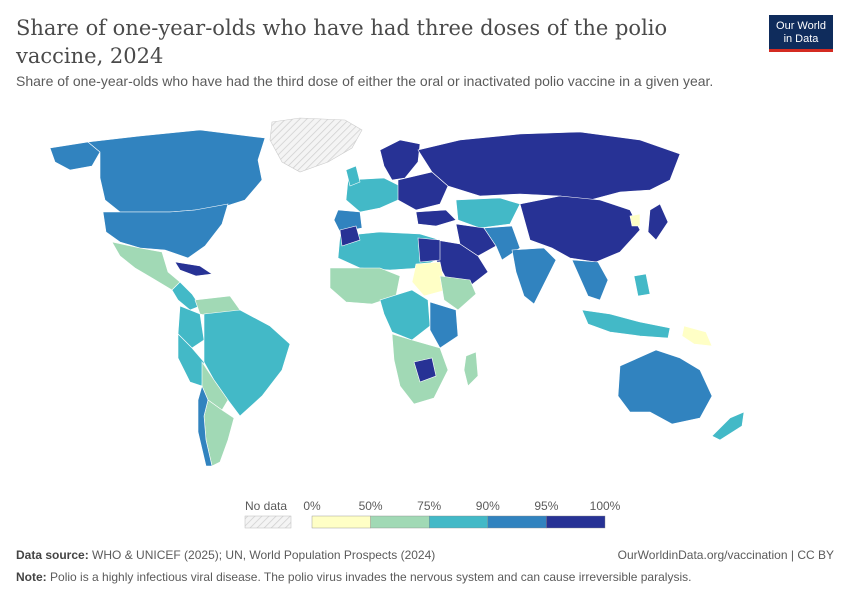 The image size is (850, 600). What do you see at coordinates (429, 506) in the screenshot?
I see `legend-tick-2: 75%` at bounding box center [429, 506].